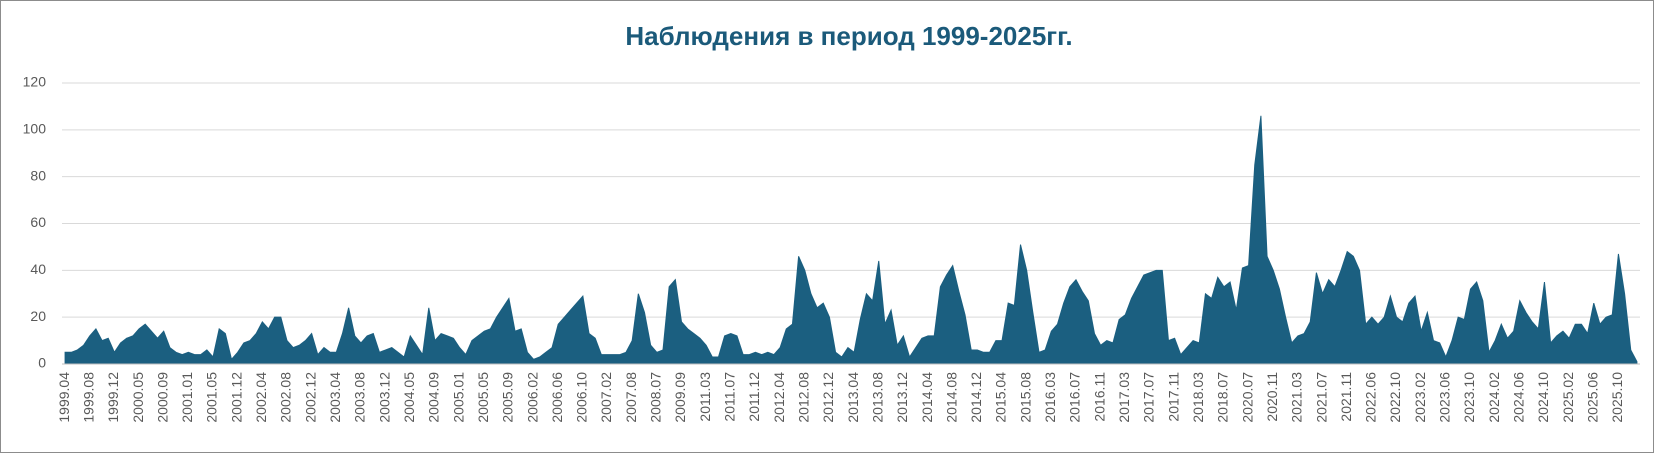  Describe the element at coordinates (1519, 397) in the screenshot. I see `x-tick-label: 2024.06` at that location.